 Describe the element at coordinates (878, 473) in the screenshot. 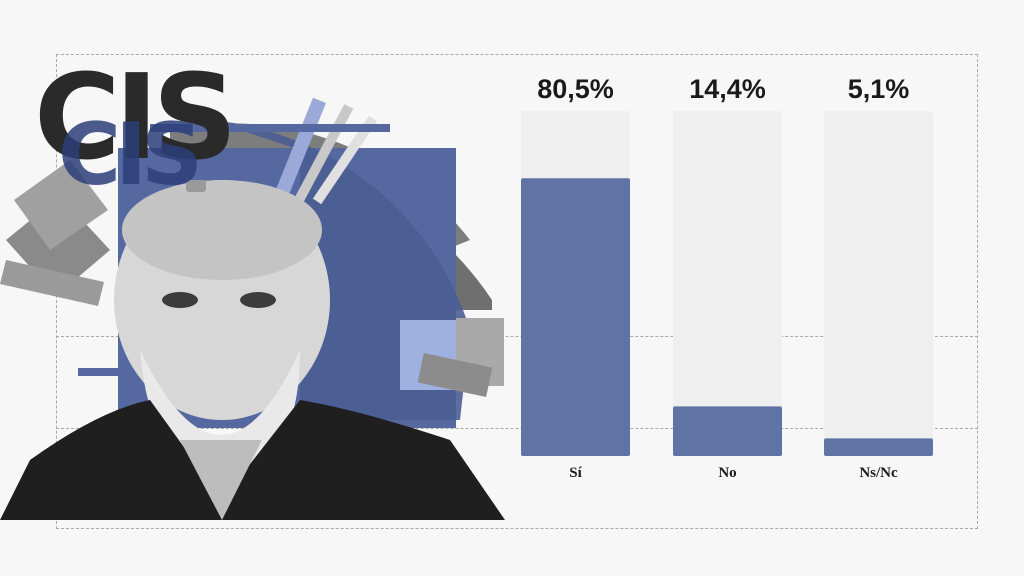

I see `category-label: Ns/Nc` at that location.